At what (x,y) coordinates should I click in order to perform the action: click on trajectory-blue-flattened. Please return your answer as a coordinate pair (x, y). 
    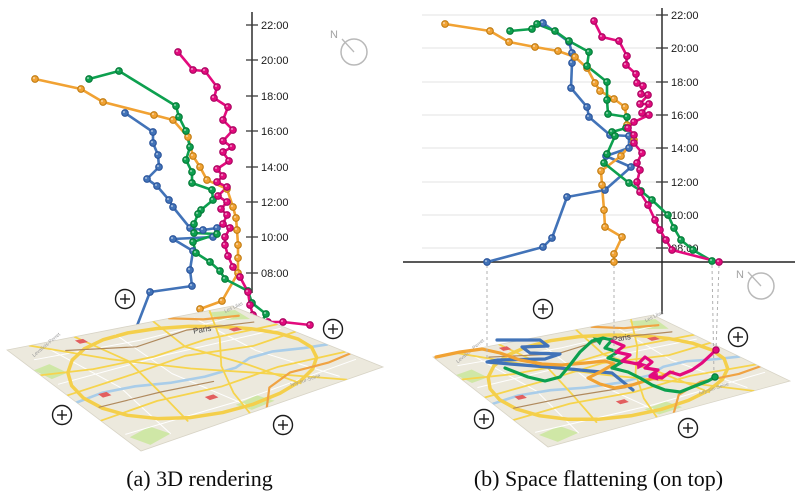
    Looking at the image, I should click on (560, 365).